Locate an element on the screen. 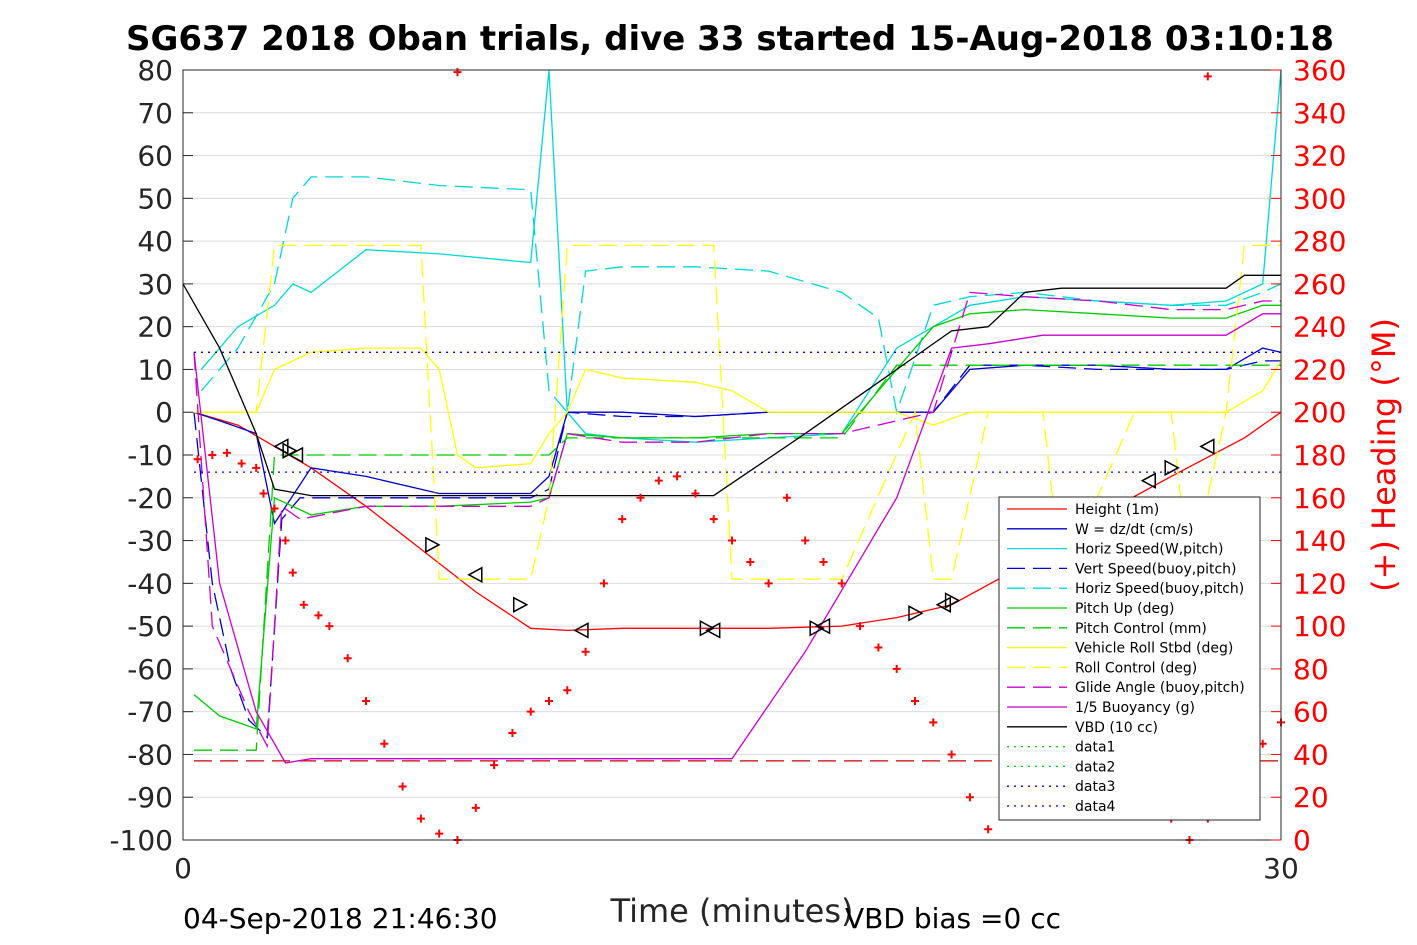 The height and width of the screenshot is (945, 1417). legend-label-0: Height (1m) is located at coordinates (1117, 510).